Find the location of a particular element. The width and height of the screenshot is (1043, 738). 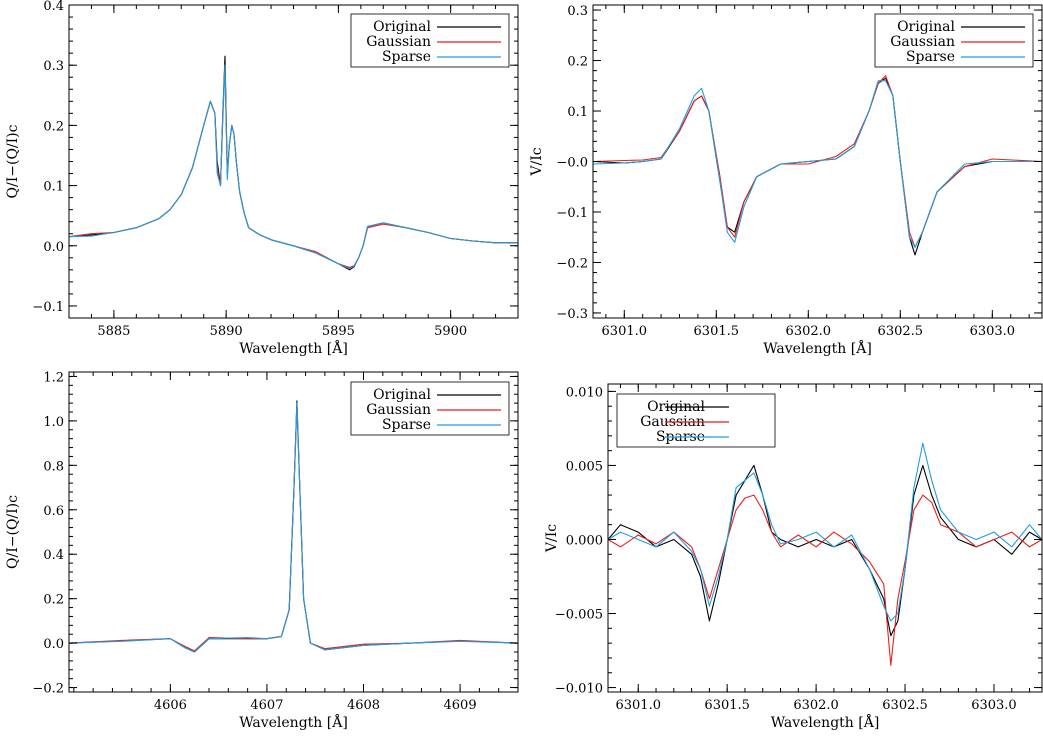

x-tick-label: 4607 is located at coordinates (266, 705).